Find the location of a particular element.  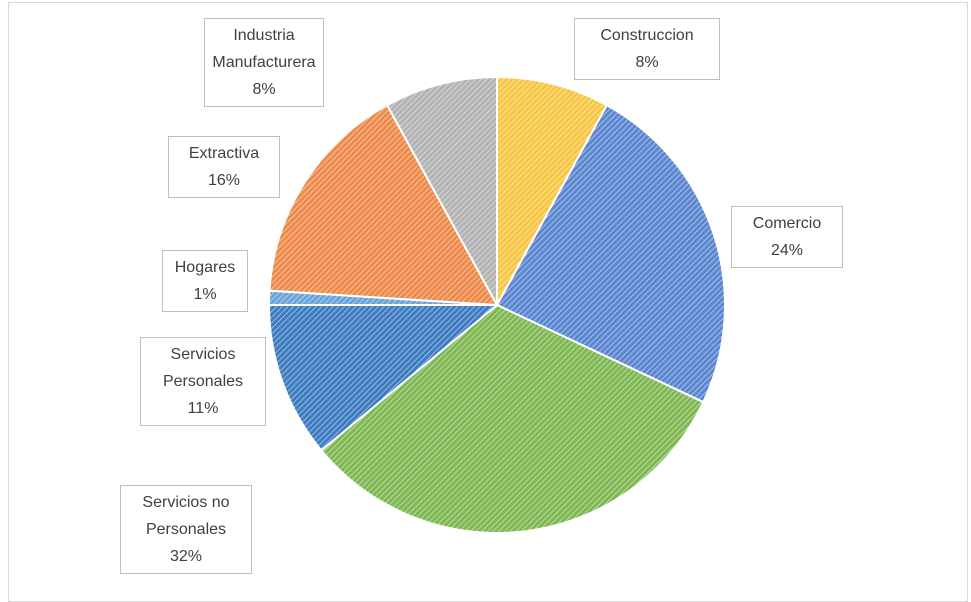

value-label: 32% is located at coordinates (186, 556).